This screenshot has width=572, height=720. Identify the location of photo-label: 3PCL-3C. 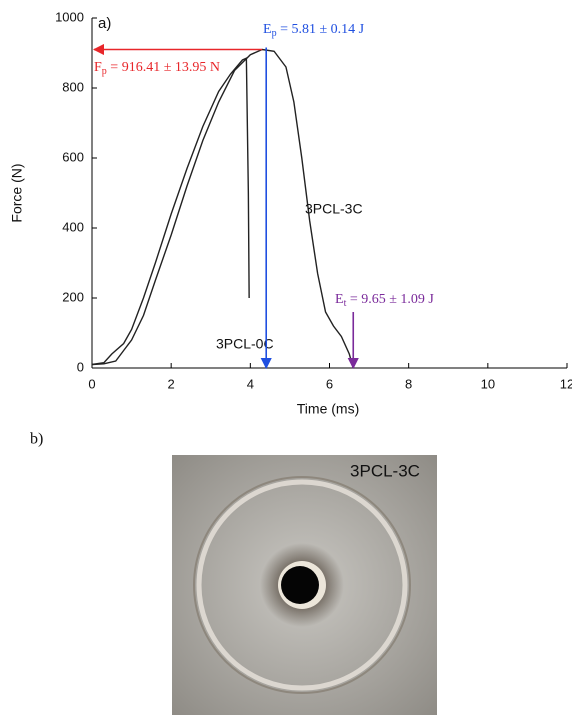
(385, 470).